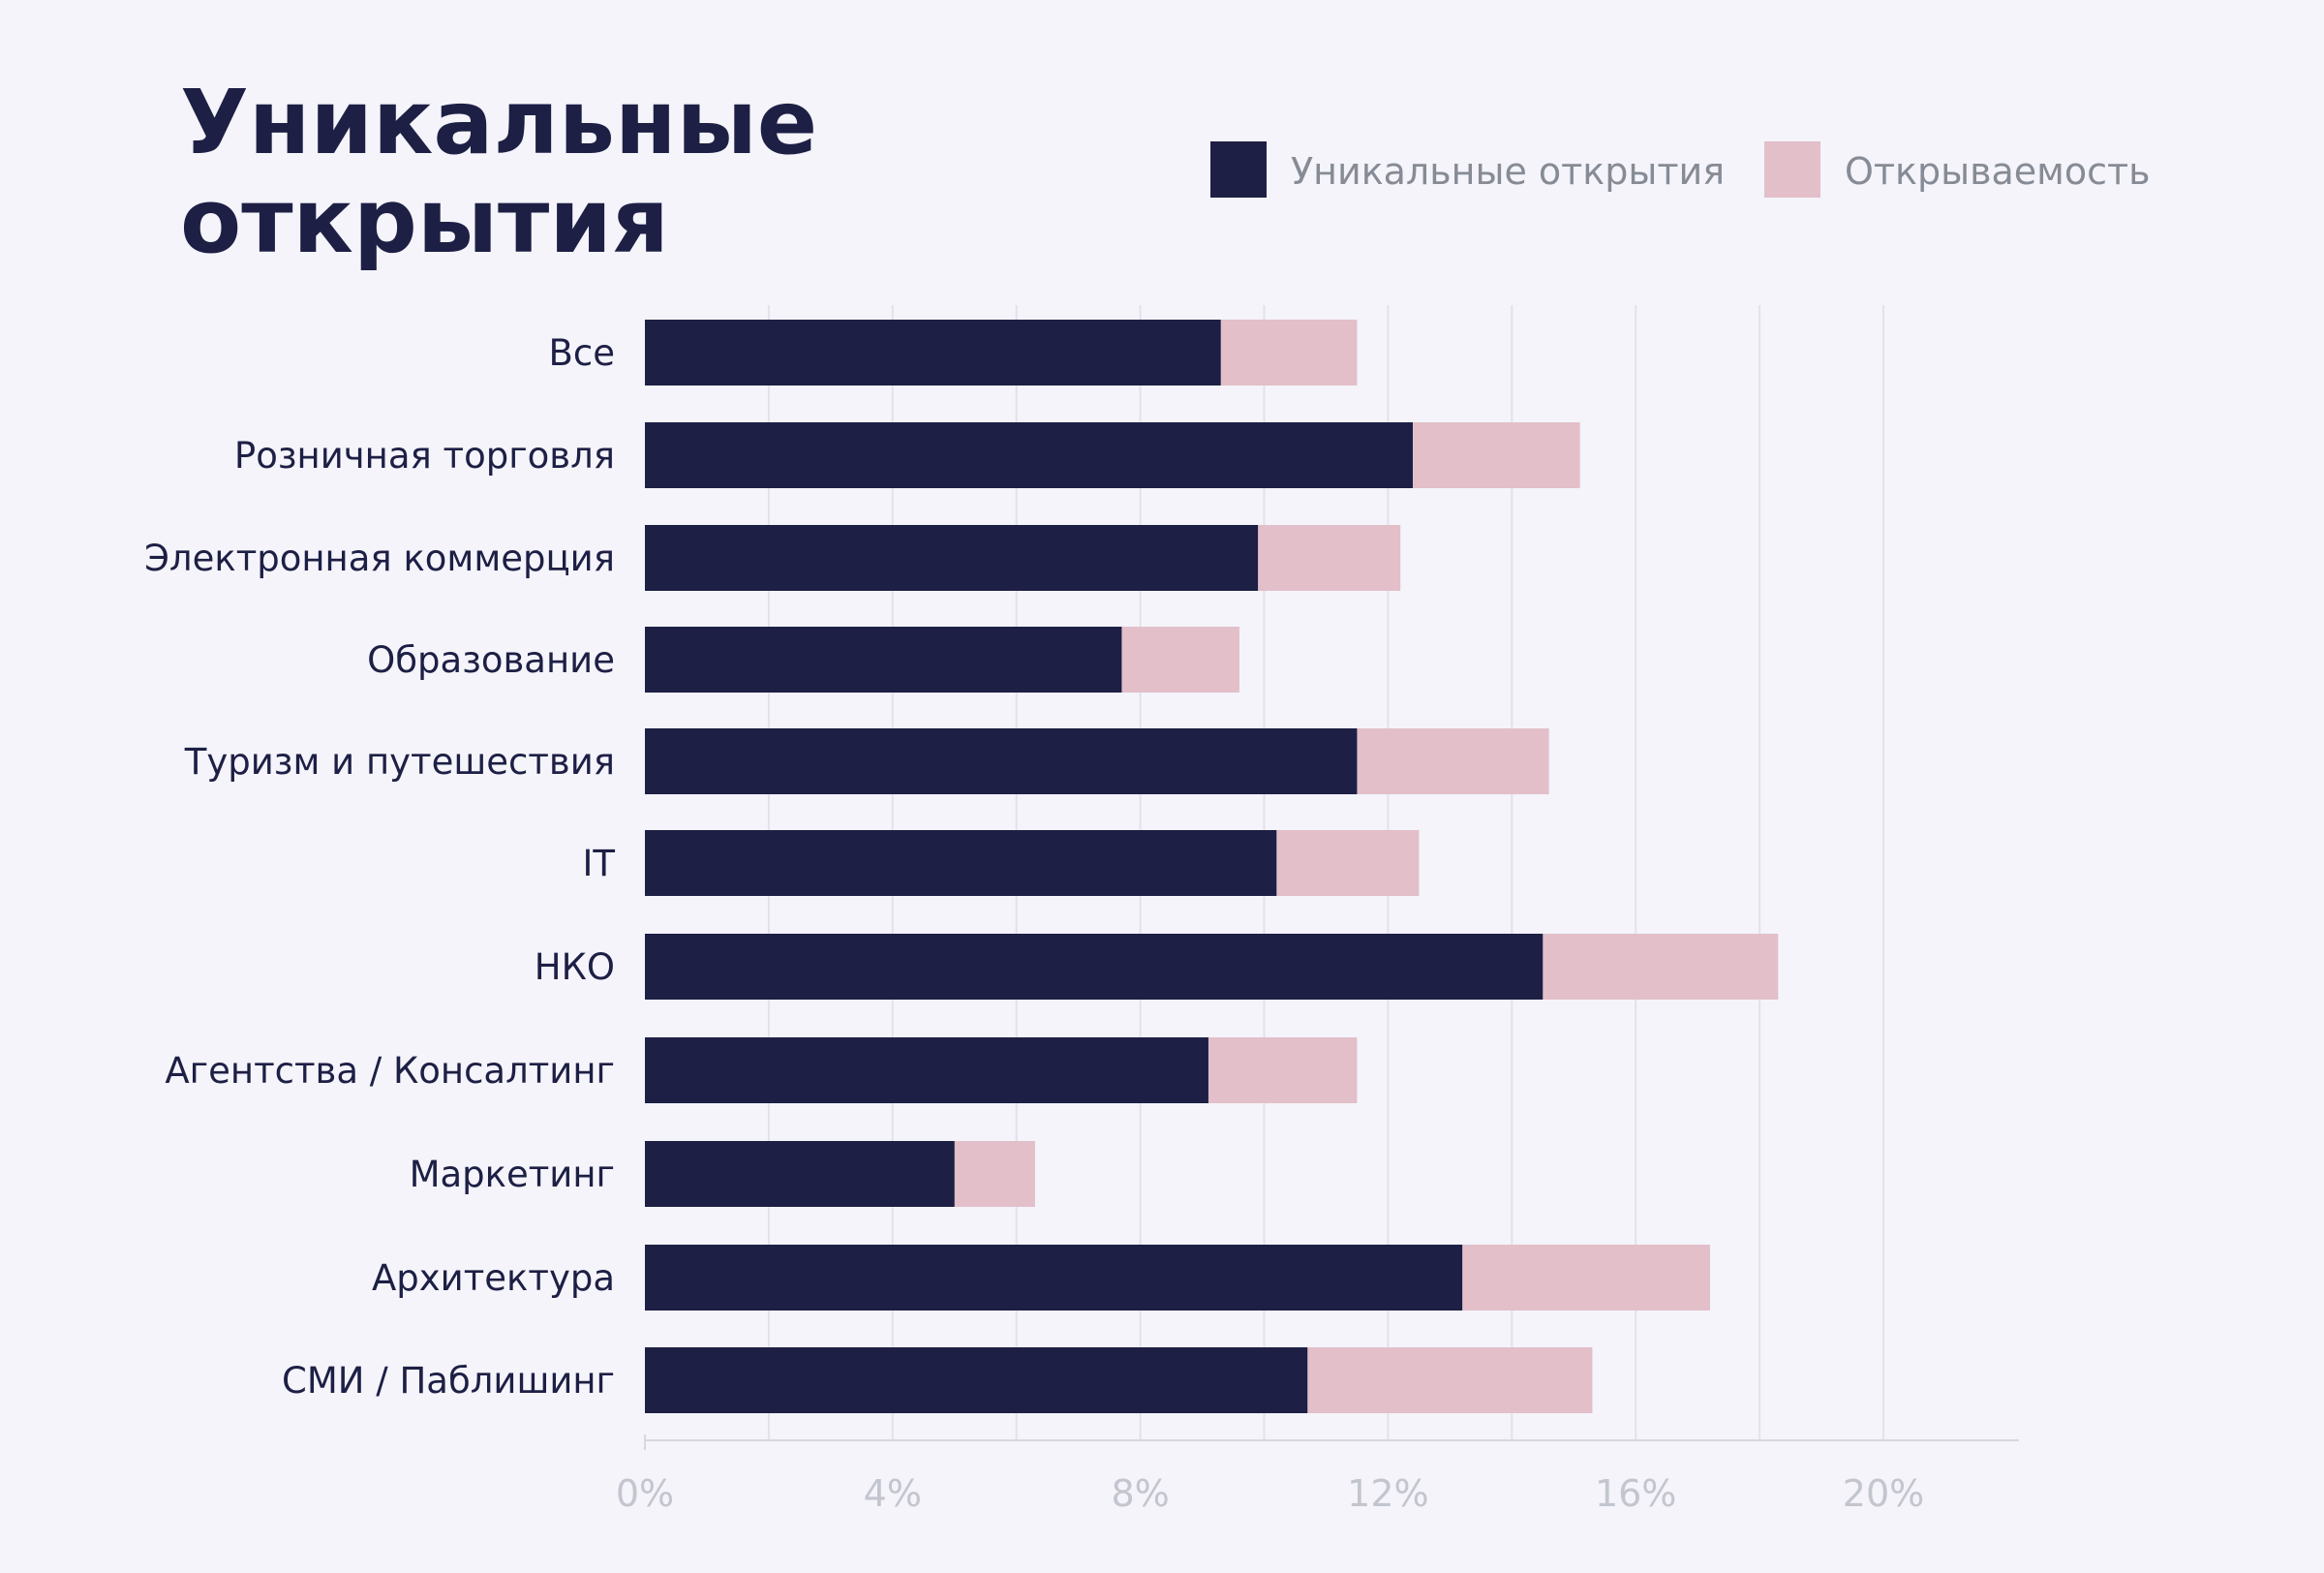 The height and width of the screenshot is (1573, 2324). What do you see at coordinates (449, 1381) in the screenshot?
I see `category-label: СМИ / Паблишинг` at bounding box center [449, 1381].